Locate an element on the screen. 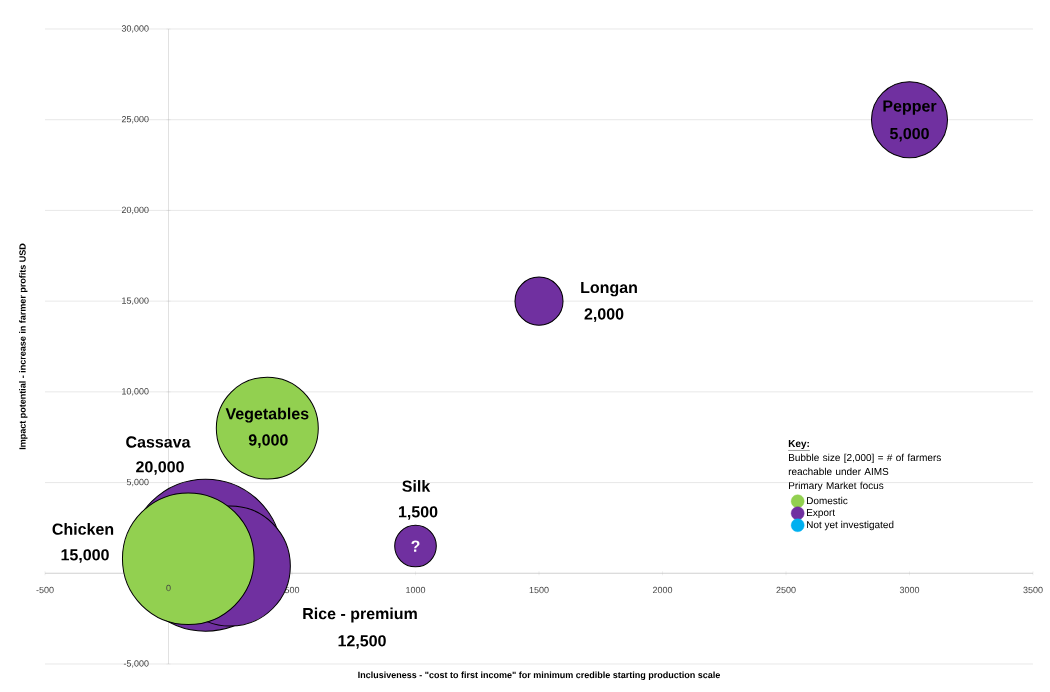 This screenshot has height=692, width=1050. x-tick-label: 3500 is located at coordinates (1033, 590).